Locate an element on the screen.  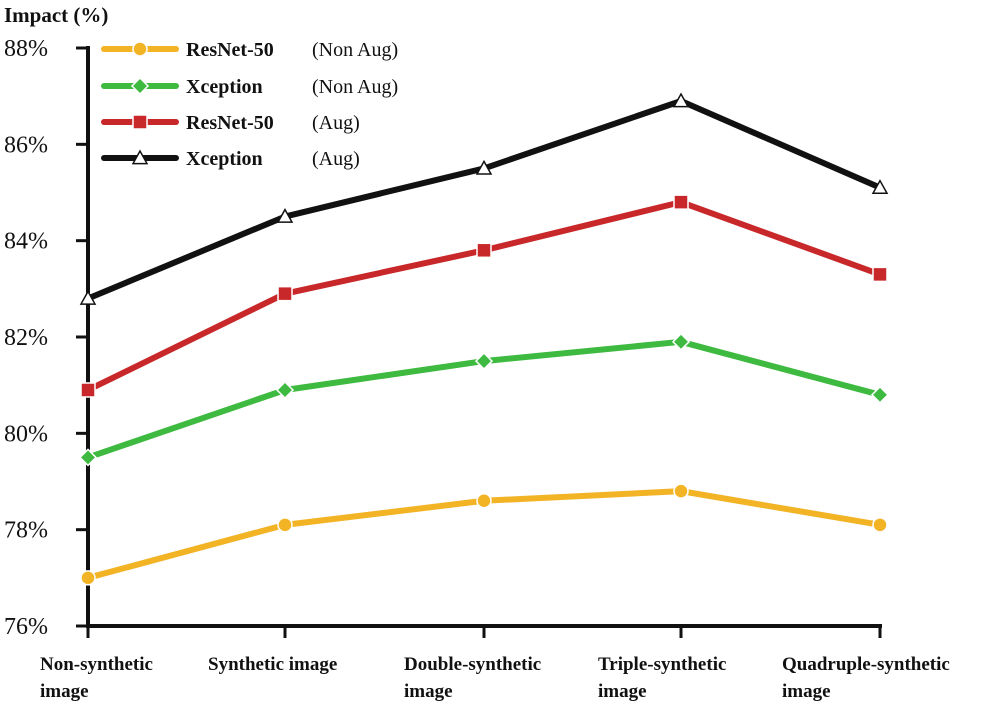
legend-entry: Xception (Non Aug) is located at coordinates (249, 87).